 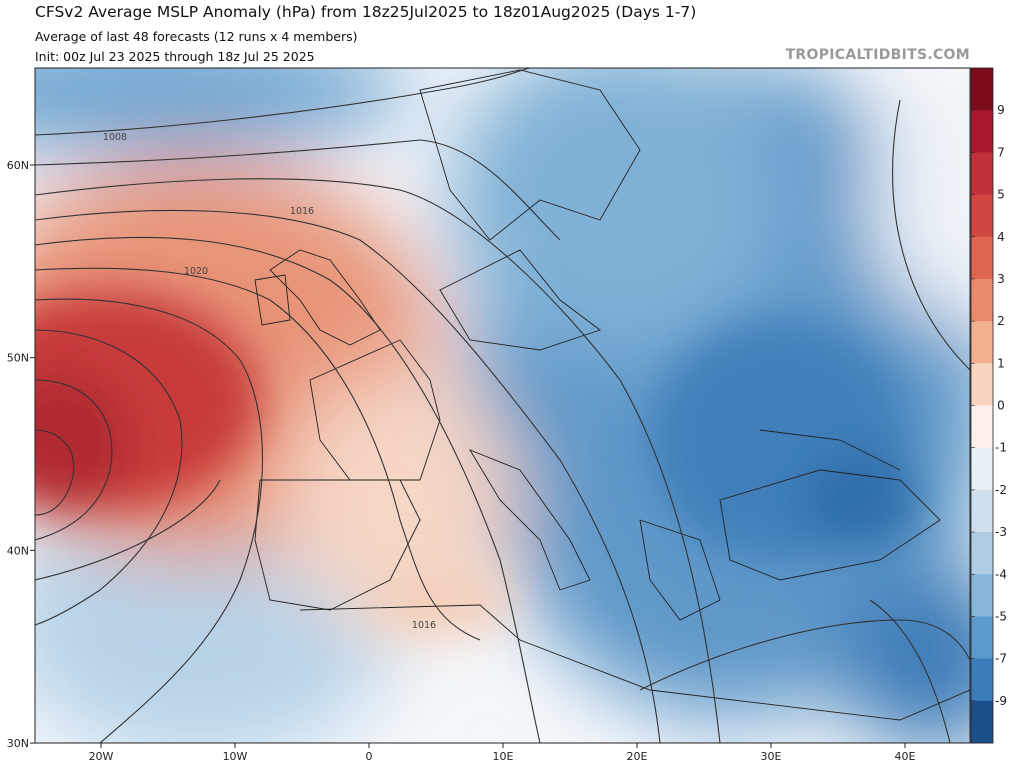 What do you see at coordinates (503, 756) in the screenshot?
I see `lon-label: 10E` at bounding box center [503, 756].